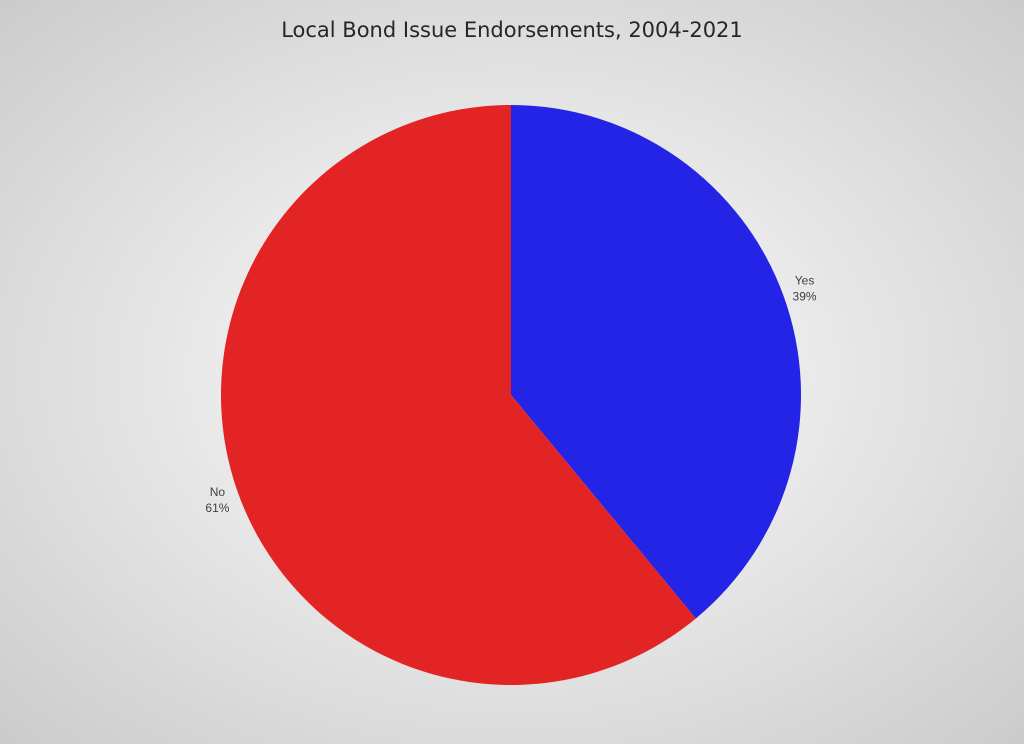  I want to click on slice-label: No, so click(218, 492).